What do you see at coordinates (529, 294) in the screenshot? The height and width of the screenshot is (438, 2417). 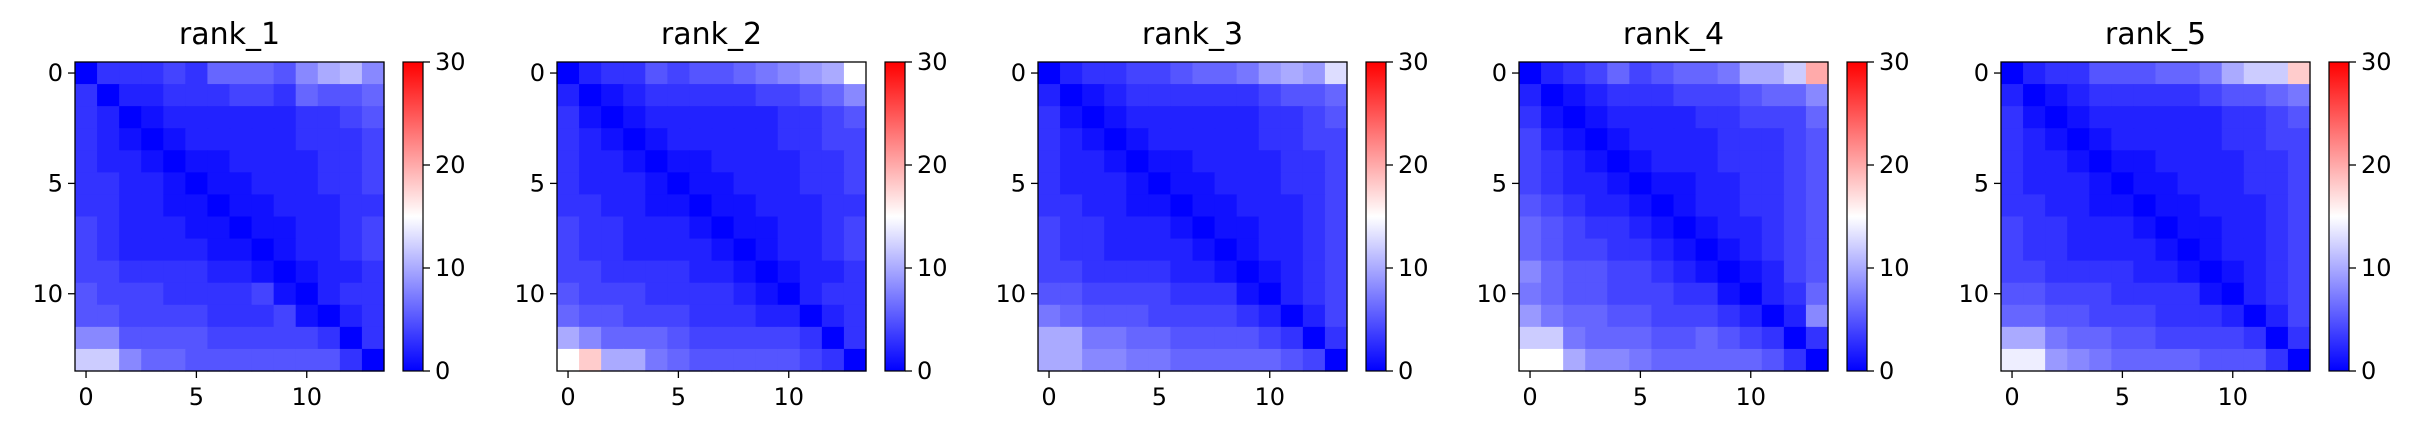 I see `y-tick-label: 10` at bounding box center [529, 294].